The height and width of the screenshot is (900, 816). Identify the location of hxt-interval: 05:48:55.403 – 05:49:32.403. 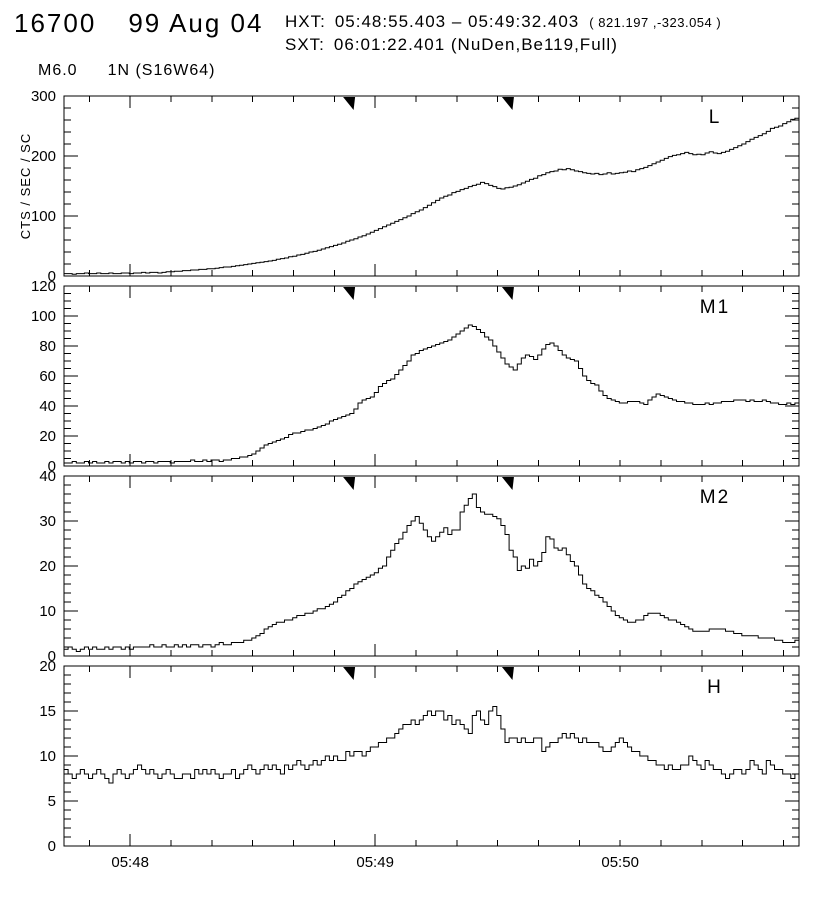
(457, 21).